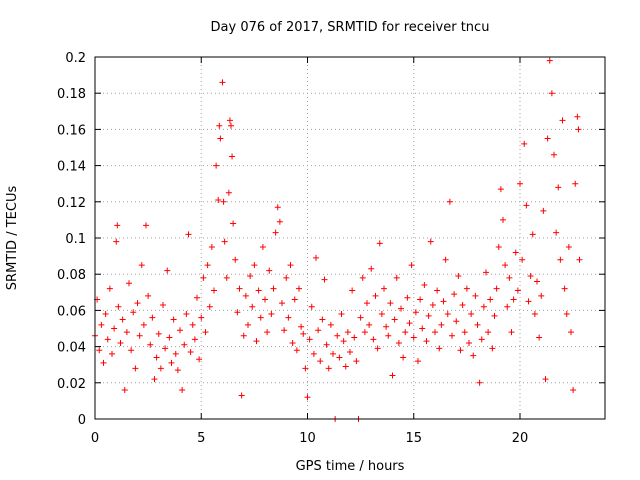 This screenshot has height=480, width=640. What do you see at coordinates (520, 438) in the screenshot?
I see `x-tick-label: 20` at bounding box center [520, 438].